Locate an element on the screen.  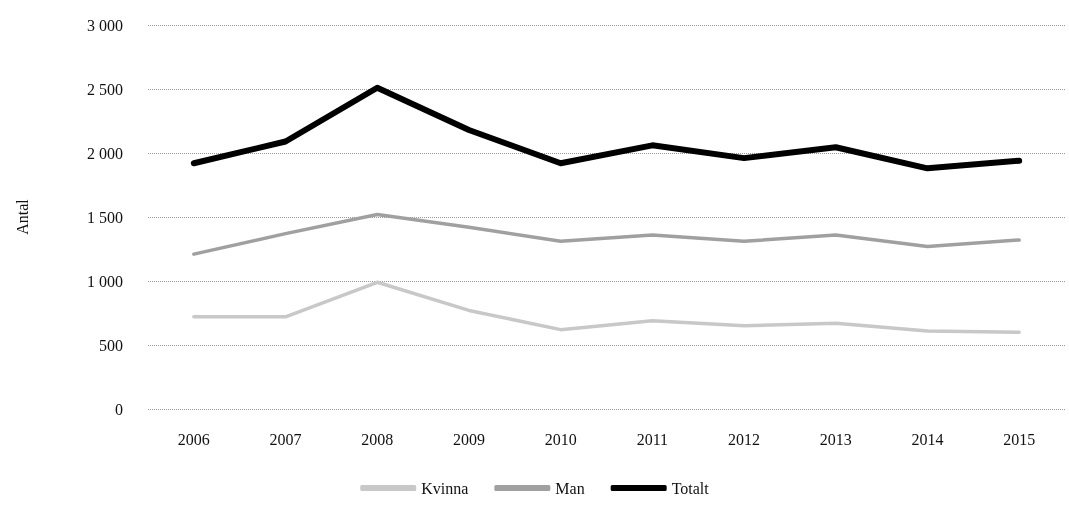
x-tick-label: 2008 is located at coordinates (377, 439).